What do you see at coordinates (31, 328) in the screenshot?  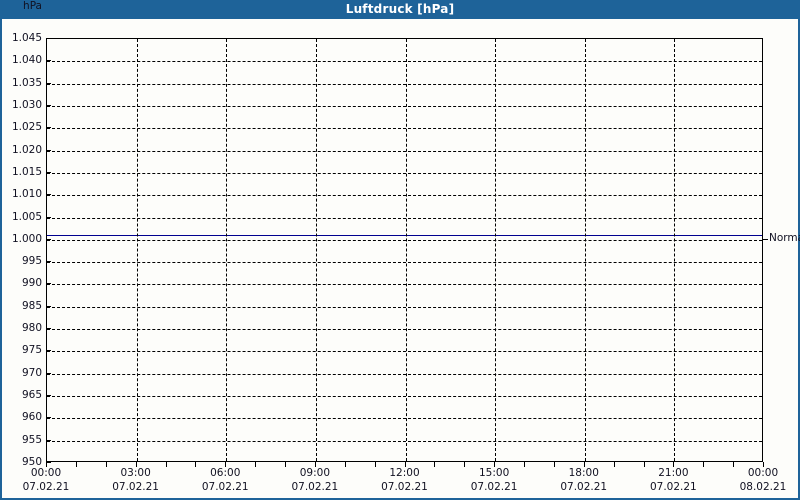 I see `y-axis-tick-label: 980` at bounding box center [31, 328].